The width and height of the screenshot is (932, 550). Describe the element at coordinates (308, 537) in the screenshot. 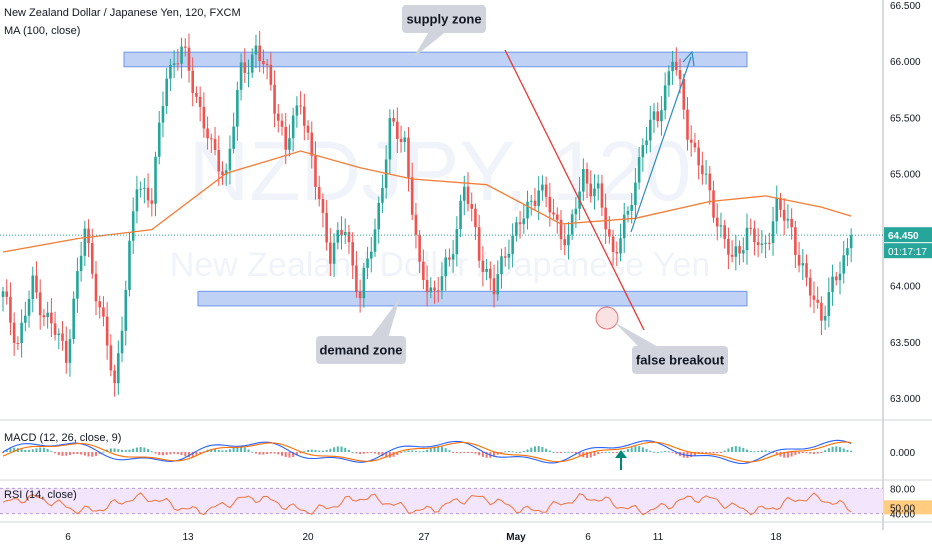

I see `time-tick-label: 20` at that location.